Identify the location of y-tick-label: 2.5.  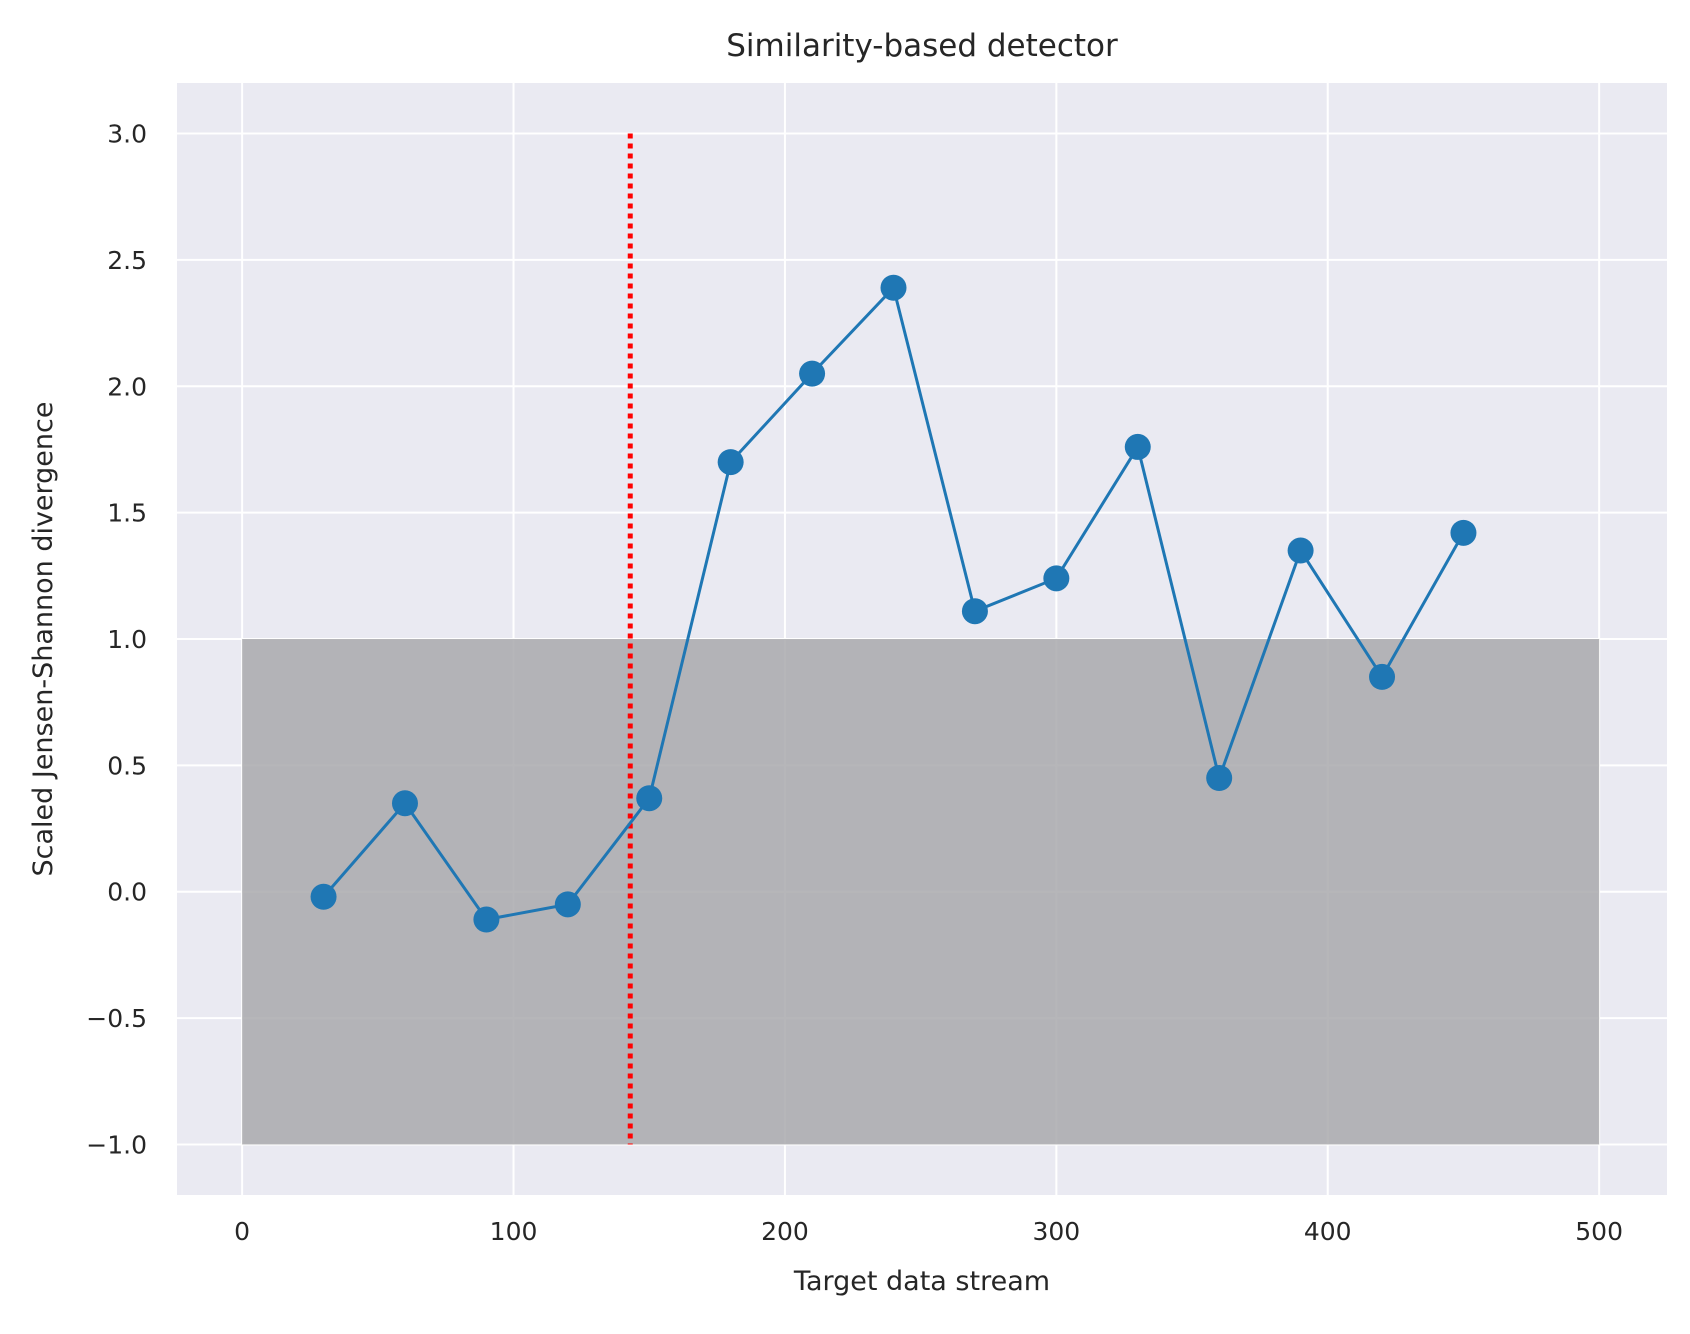
(127, 260).